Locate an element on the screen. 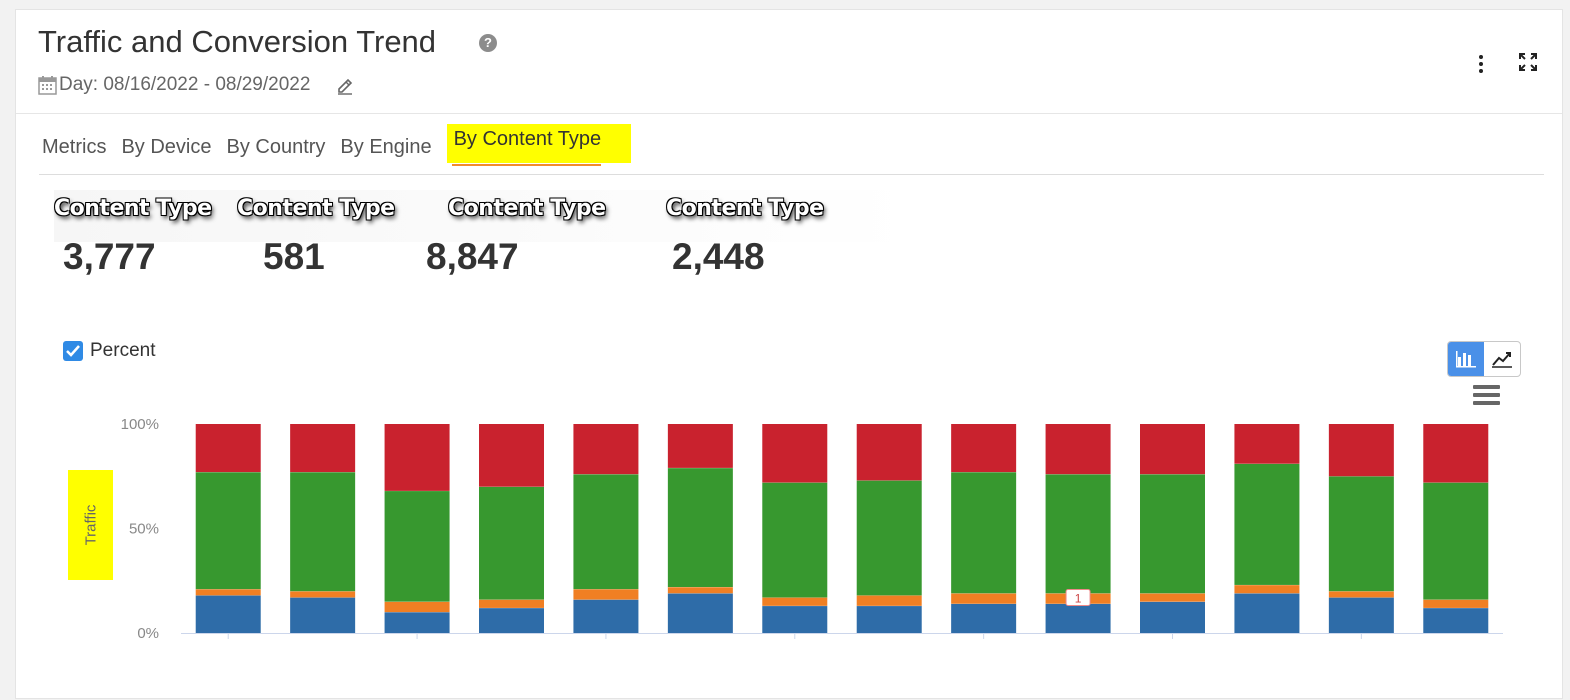 This screenshot has height=700, width=1570. date-range-text: Day: 08/16/2022 - 08/29/2022 is located at coordinates (185, 84).